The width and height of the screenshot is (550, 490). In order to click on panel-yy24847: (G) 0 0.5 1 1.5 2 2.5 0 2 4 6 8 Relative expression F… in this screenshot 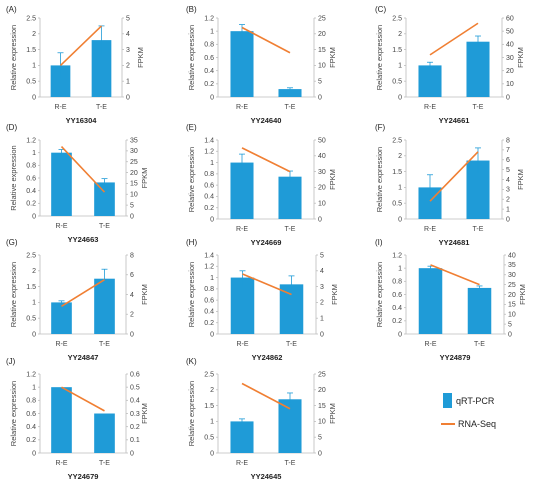, I will do `click(77, 300)`.